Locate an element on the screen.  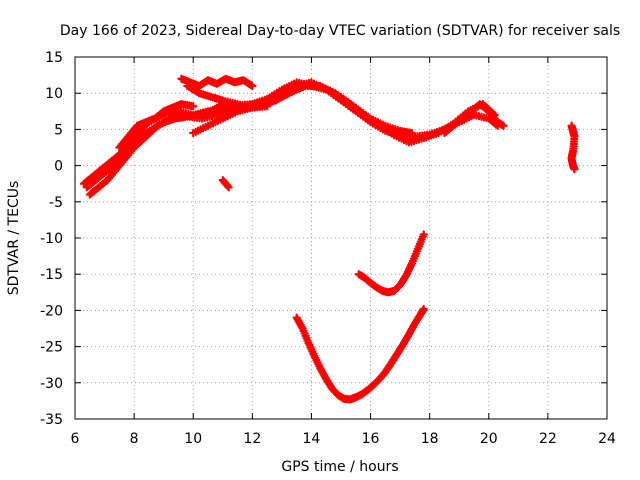
x-tick-label: 16 is located at coordinates (371, 439).